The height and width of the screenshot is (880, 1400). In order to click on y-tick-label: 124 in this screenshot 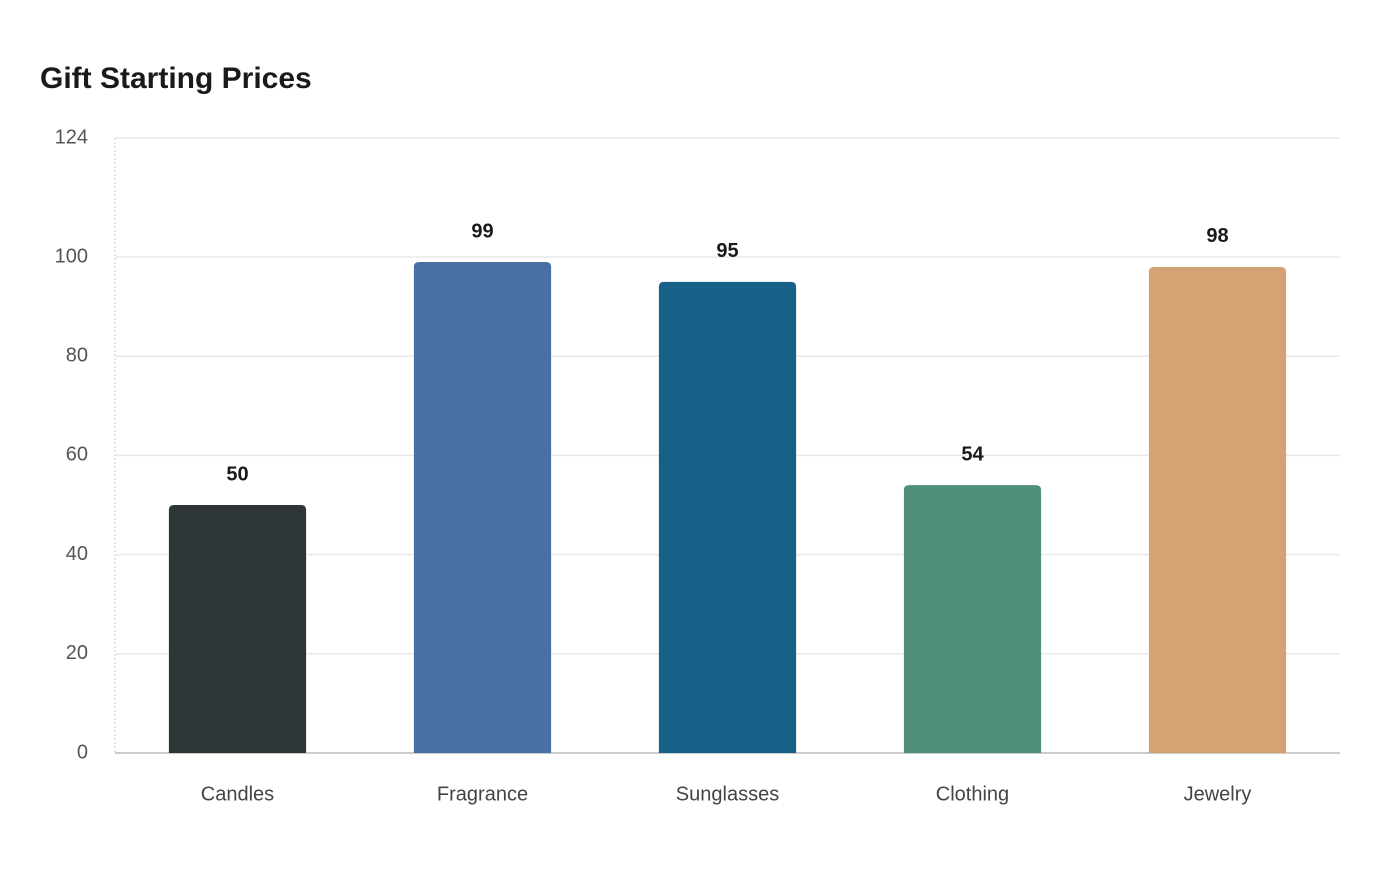, I will do `click(71, 137)`.